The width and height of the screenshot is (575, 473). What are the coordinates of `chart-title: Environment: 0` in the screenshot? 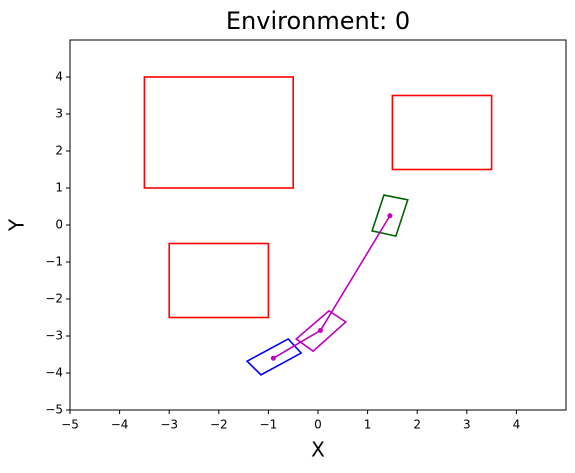 It's located at (318, 21).